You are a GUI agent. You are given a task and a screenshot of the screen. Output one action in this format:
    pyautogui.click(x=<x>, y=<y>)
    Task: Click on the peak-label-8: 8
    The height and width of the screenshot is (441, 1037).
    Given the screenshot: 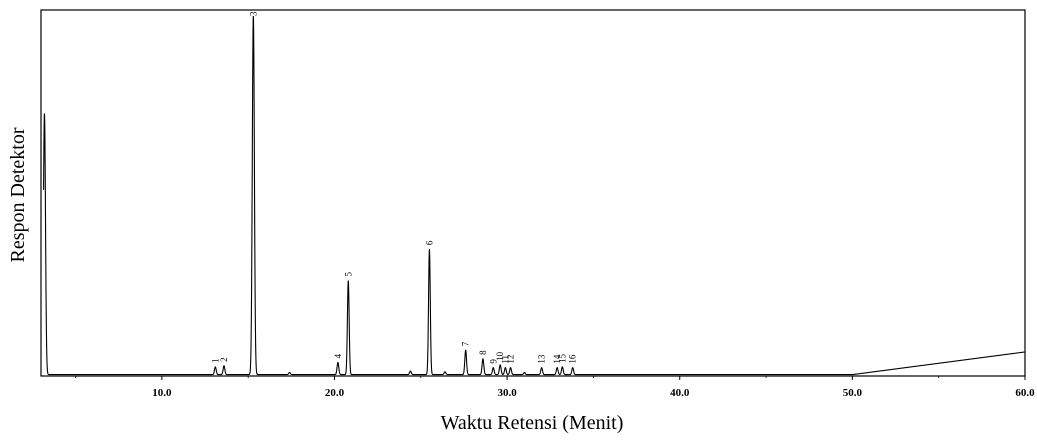 What is the action you would take?
    pyautogui.click(x=483, y=352)
    